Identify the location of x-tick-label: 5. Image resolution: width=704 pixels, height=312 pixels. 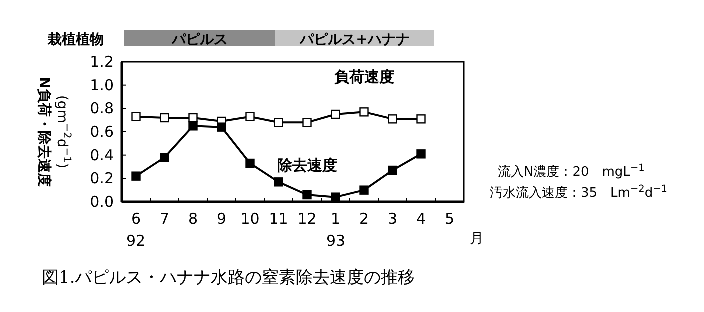
(449, 219).